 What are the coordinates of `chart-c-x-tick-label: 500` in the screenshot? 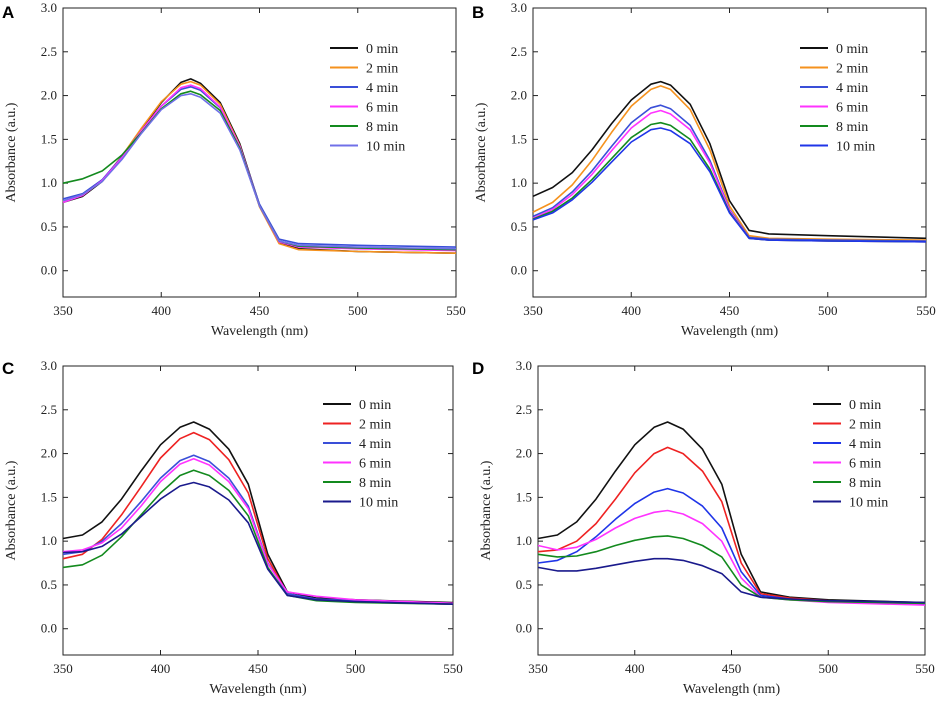 It's located at (356, 668).